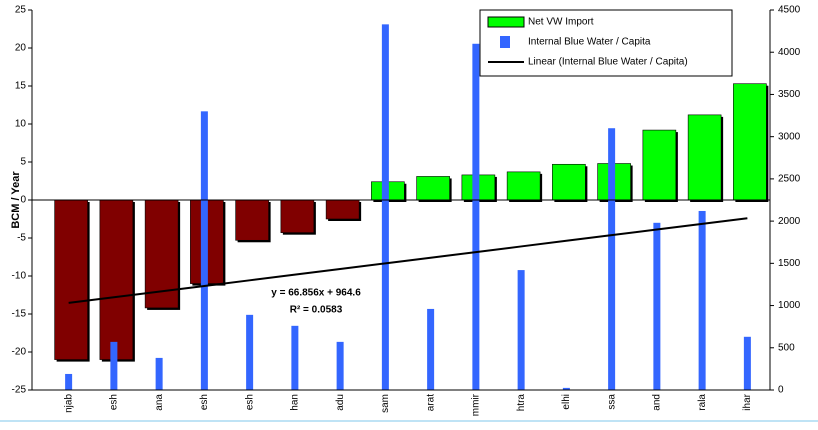 The image size is (818, 430). What do you see at coordinates (476, 404) in the screenshot?
I see `x-tick-label: mmir` at bounding box center [476, 404].